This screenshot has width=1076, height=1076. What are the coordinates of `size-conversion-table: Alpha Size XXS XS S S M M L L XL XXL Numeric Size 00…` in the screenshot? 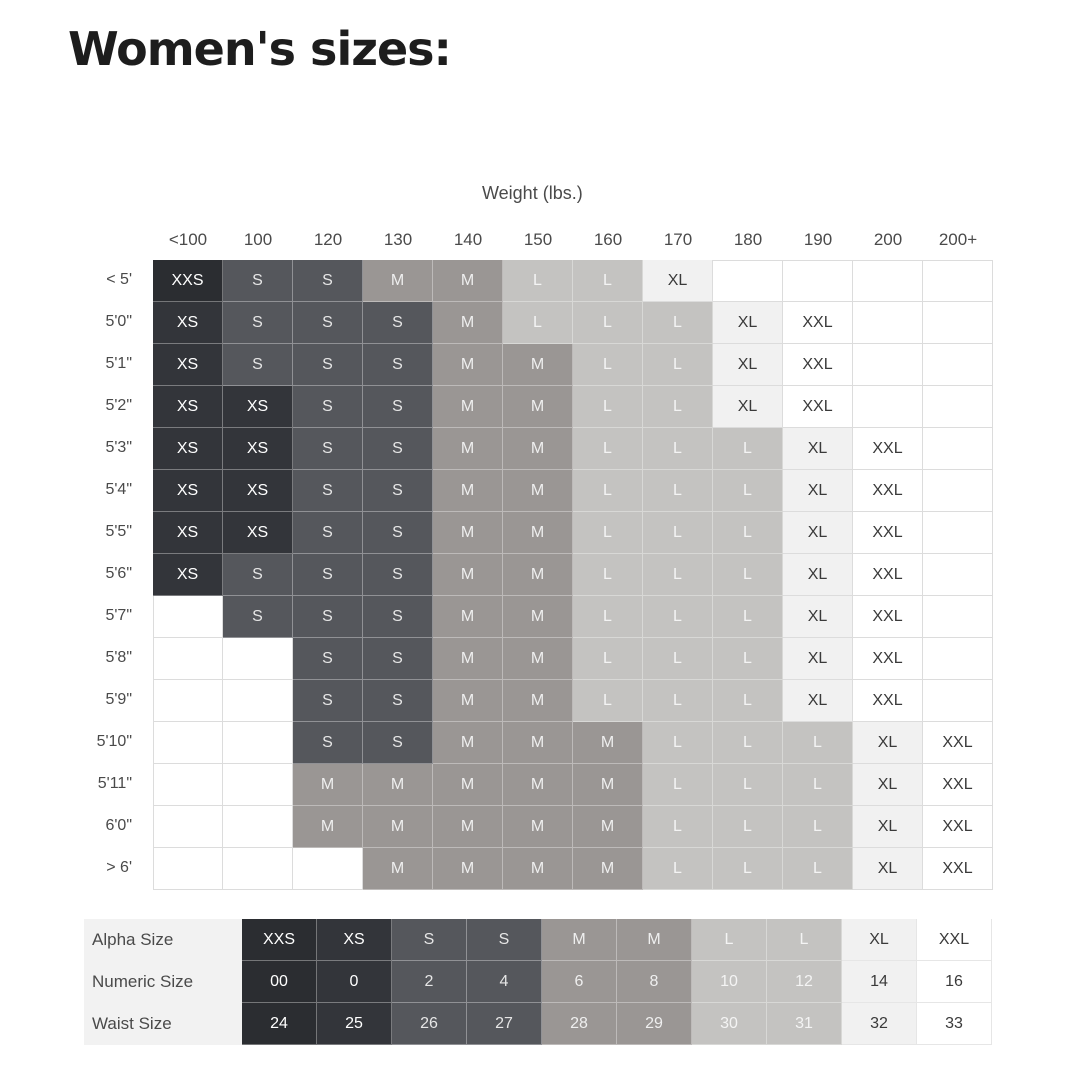 It's located at (538, 982).